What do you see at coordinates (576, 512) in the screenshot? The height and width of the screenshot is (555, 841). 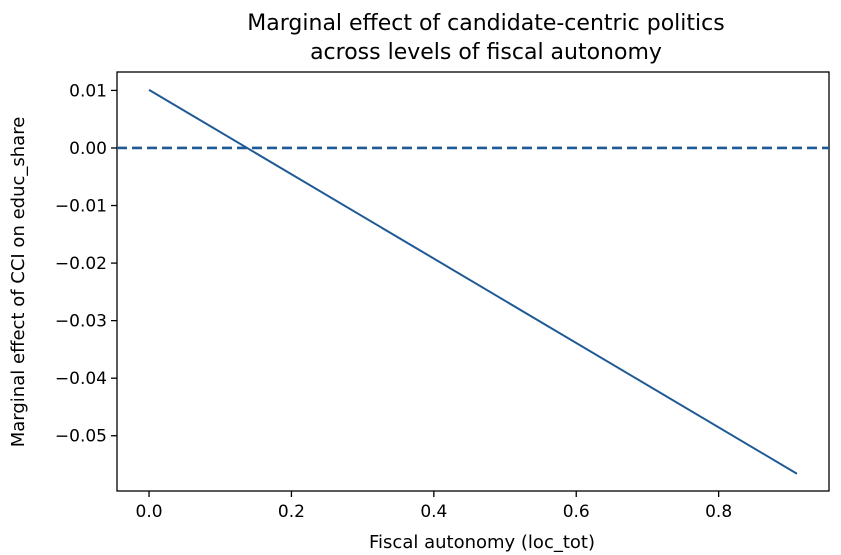 I see `x-tick-label-3: 0.6` at bounding box center [576, 512].